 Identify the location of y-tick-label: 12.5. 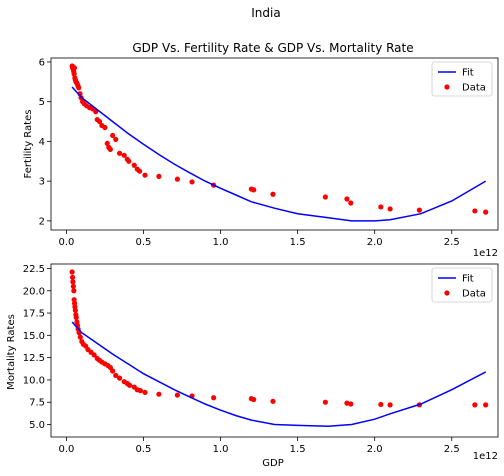
(34, 358).